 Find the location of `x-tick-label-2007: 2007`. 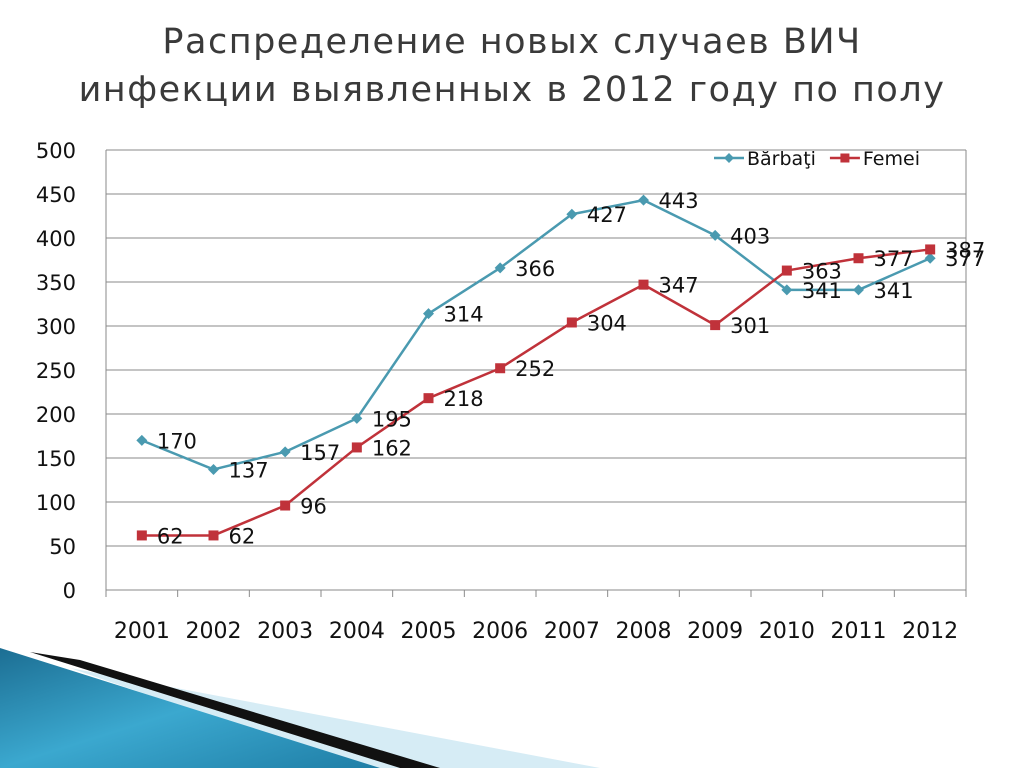

x-tick-label-2007: 2007 is located at coordinates (572, 631).